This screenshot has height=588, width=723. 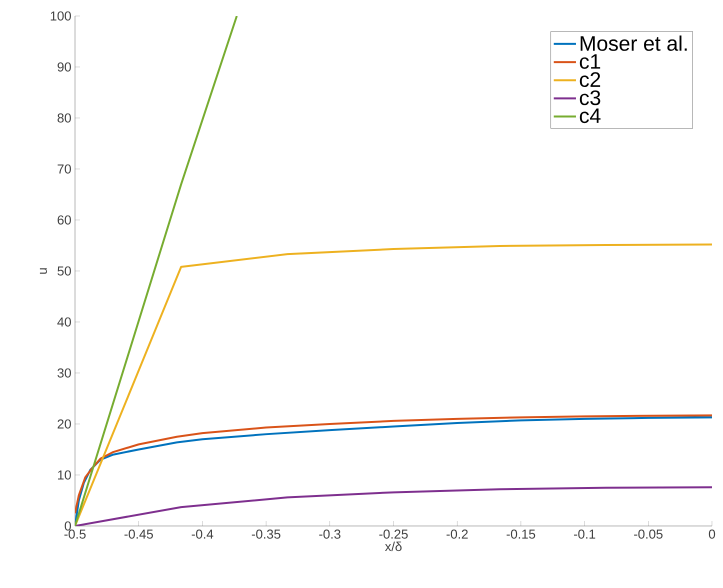 I want to click on x-tick-label: -0.5, so click(x=75, y=534).